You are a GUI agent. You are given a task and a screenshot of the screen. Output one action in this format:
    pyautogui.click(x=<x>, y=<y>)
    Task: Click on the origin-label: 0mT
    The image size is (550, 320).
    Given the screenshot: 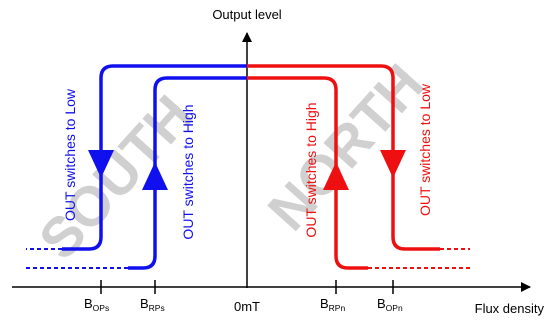 What is the action you would take?
    pyautogui.click(x=247, y=306)
    